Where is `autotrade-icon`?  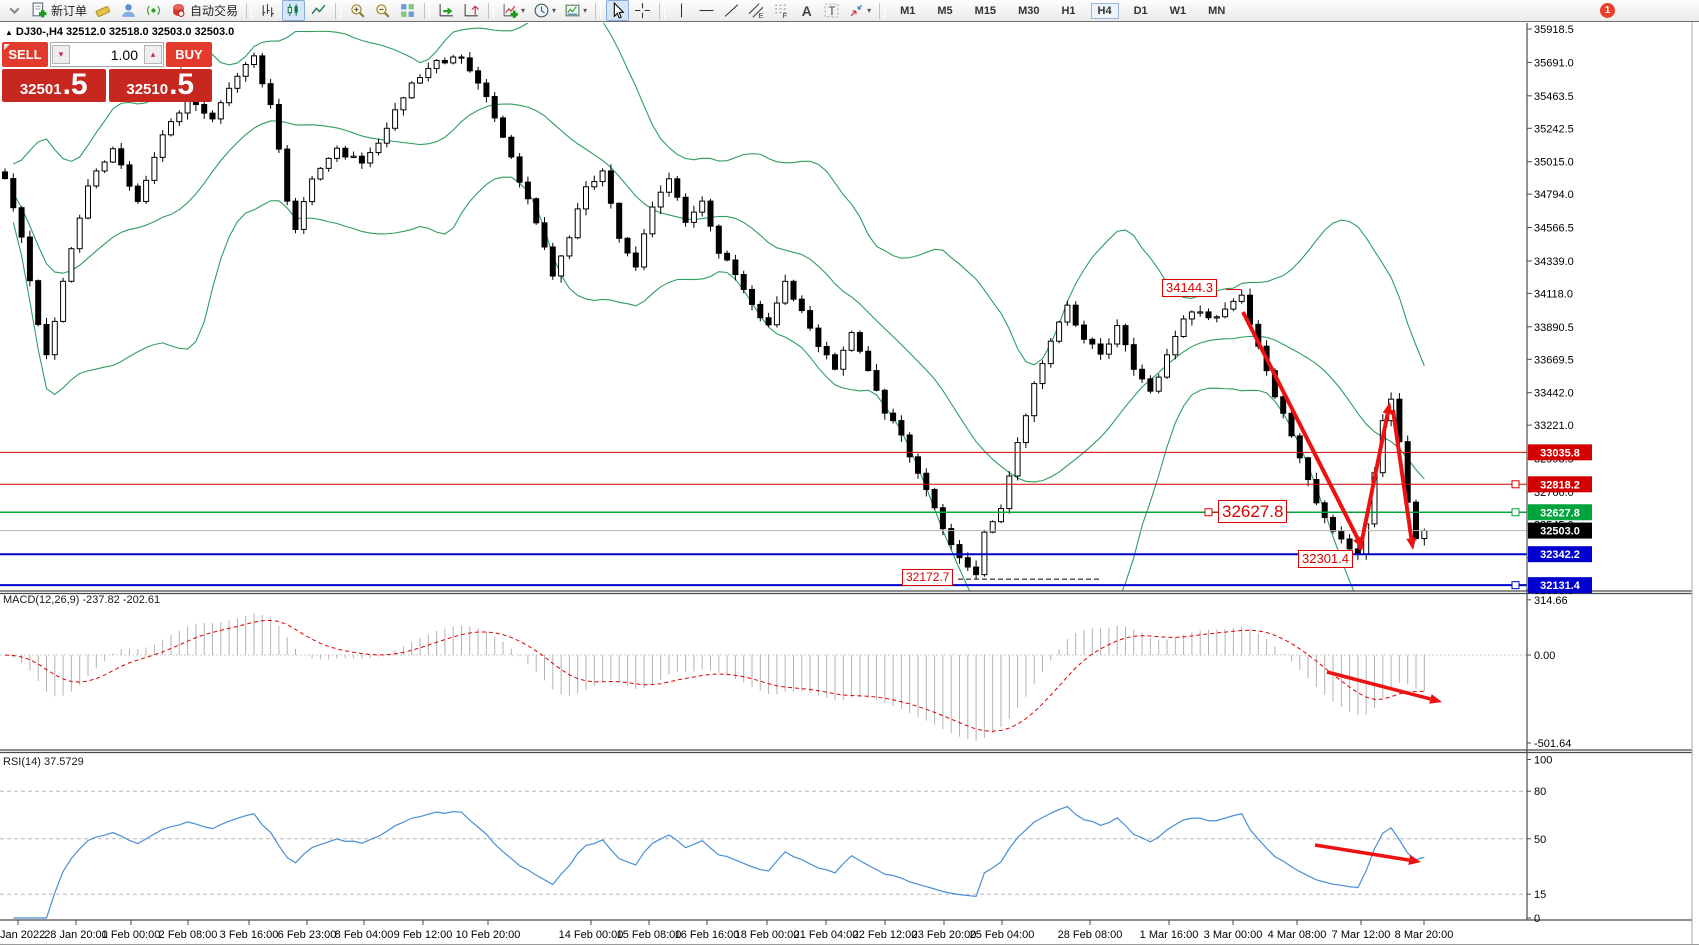
autotrade-icon is located at coordinates (179, 10).